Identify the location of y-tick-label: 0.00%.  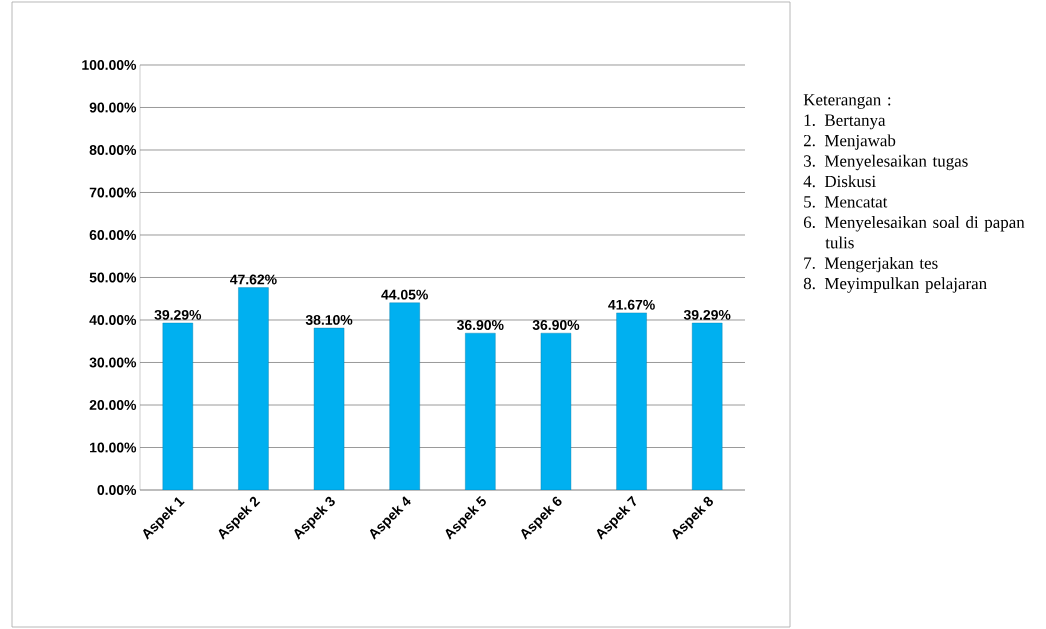
(117, 490).